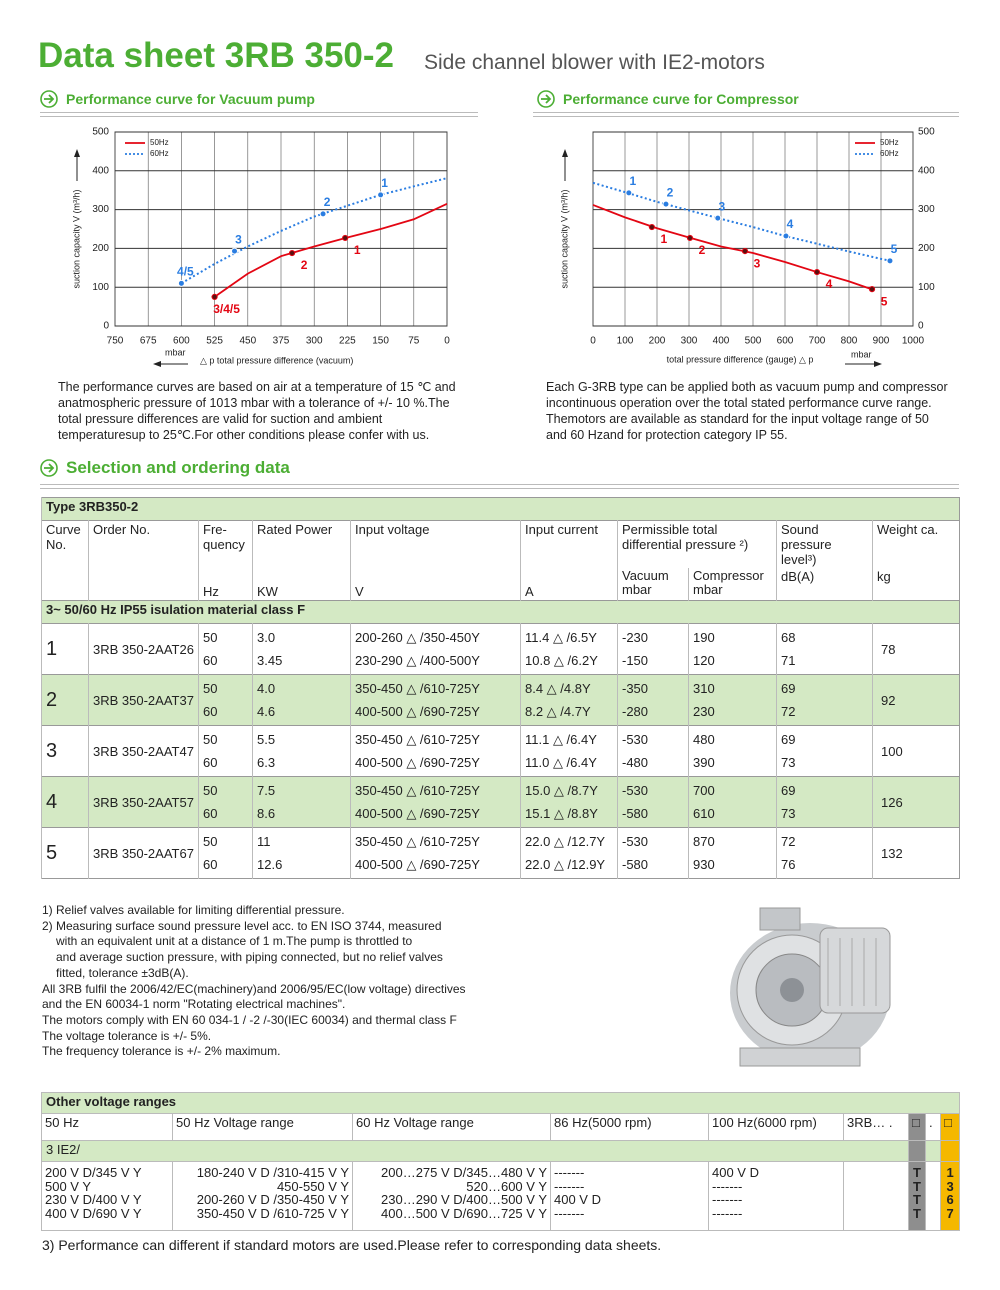 This screenshot has width=1000, height=1290. What do you see at coordinates (593, 341) in the screenshot?
I see `x-tick-label: 0` at bounding box center [593, 341].